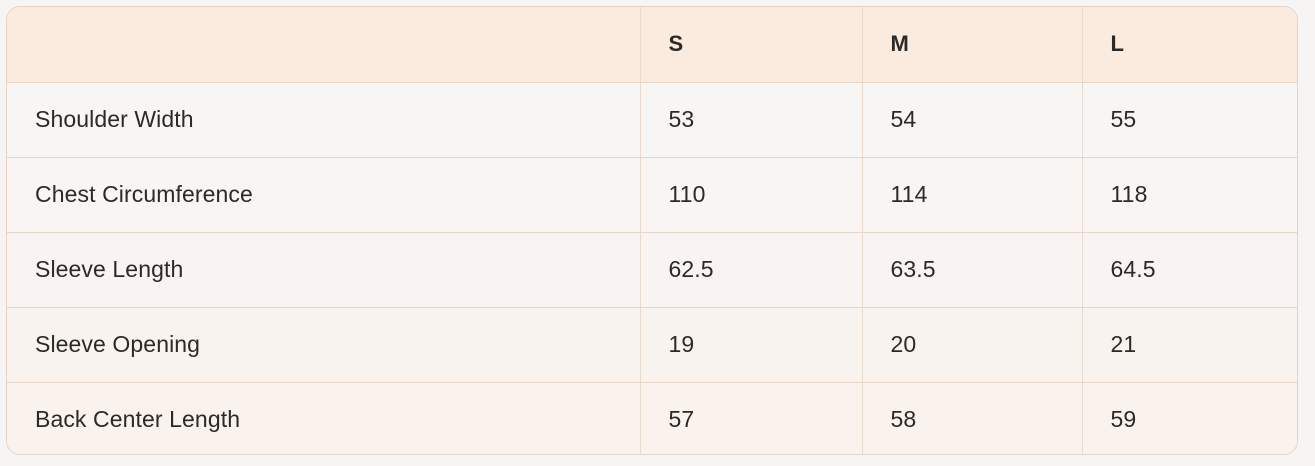  I want to click on column-header-s: S, so click(751, 45).